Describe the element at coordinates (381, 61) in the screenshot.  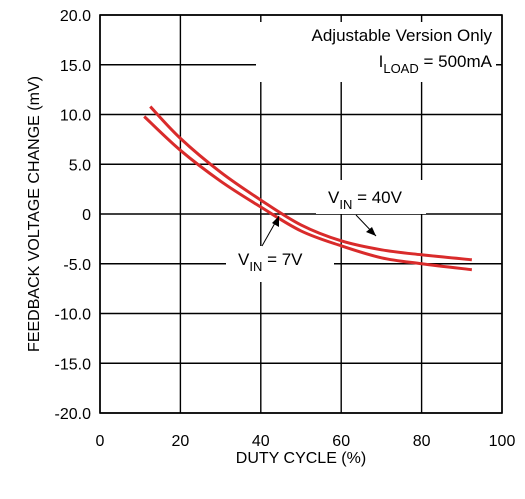
I see `annotation-line2-main: I` at that location.